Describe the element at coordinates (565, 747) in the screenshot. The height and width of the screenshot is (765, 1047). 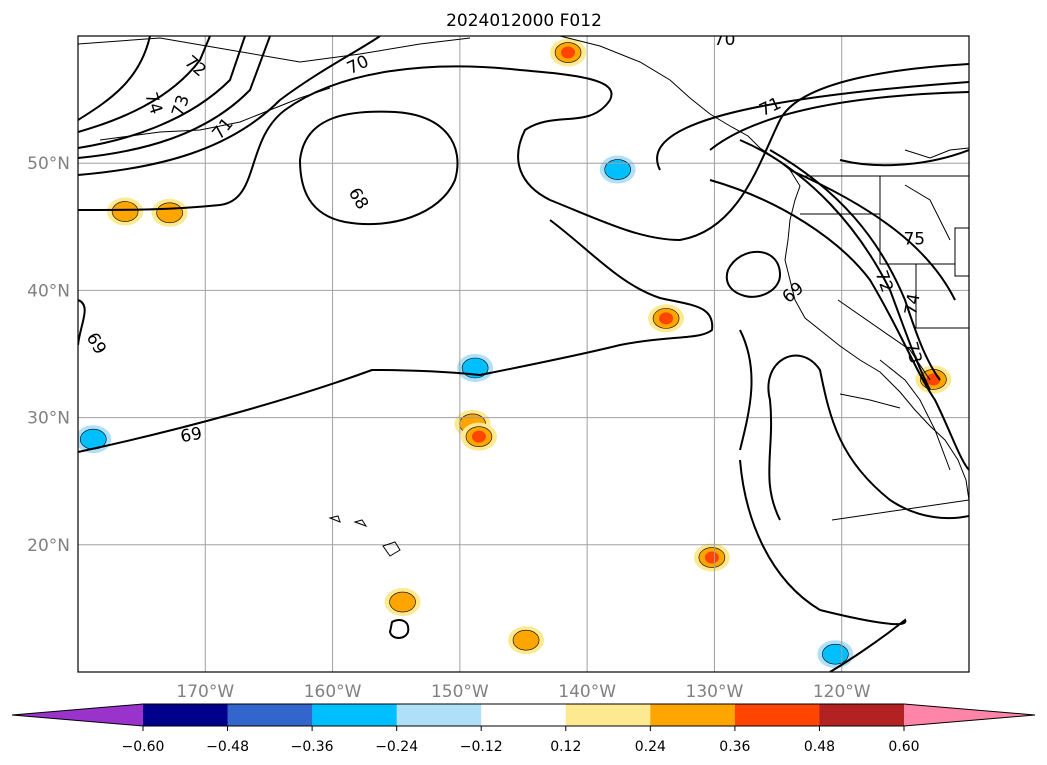
I see `colorbar-tick-label: 0.12` at that location.